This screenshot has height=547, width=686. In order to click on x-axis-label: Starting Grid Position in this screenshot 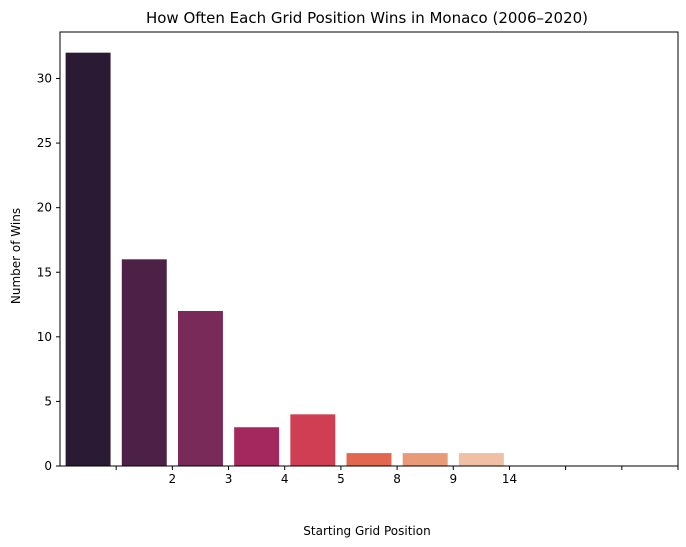, I will do `click(366, 531)`.